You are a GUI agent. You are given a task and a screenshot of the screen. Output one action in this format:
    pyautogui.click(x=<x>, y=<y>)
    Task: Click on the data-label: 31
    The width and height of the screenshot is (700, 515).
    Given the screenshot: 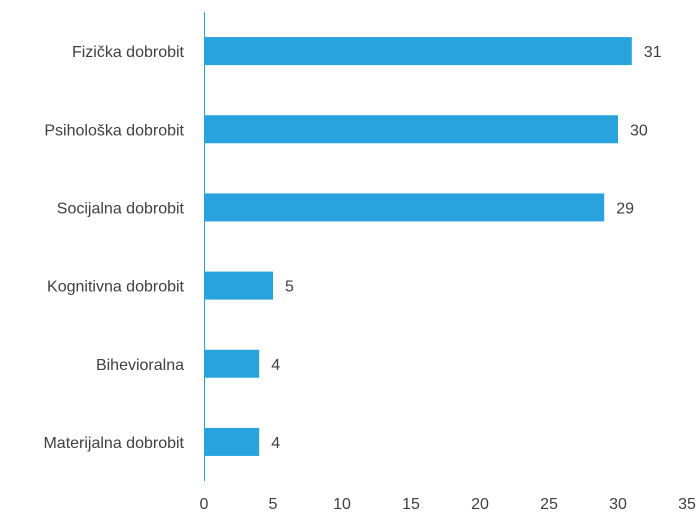 What is the action you would take?
    pyautogui.click(x=653, y=52)
    